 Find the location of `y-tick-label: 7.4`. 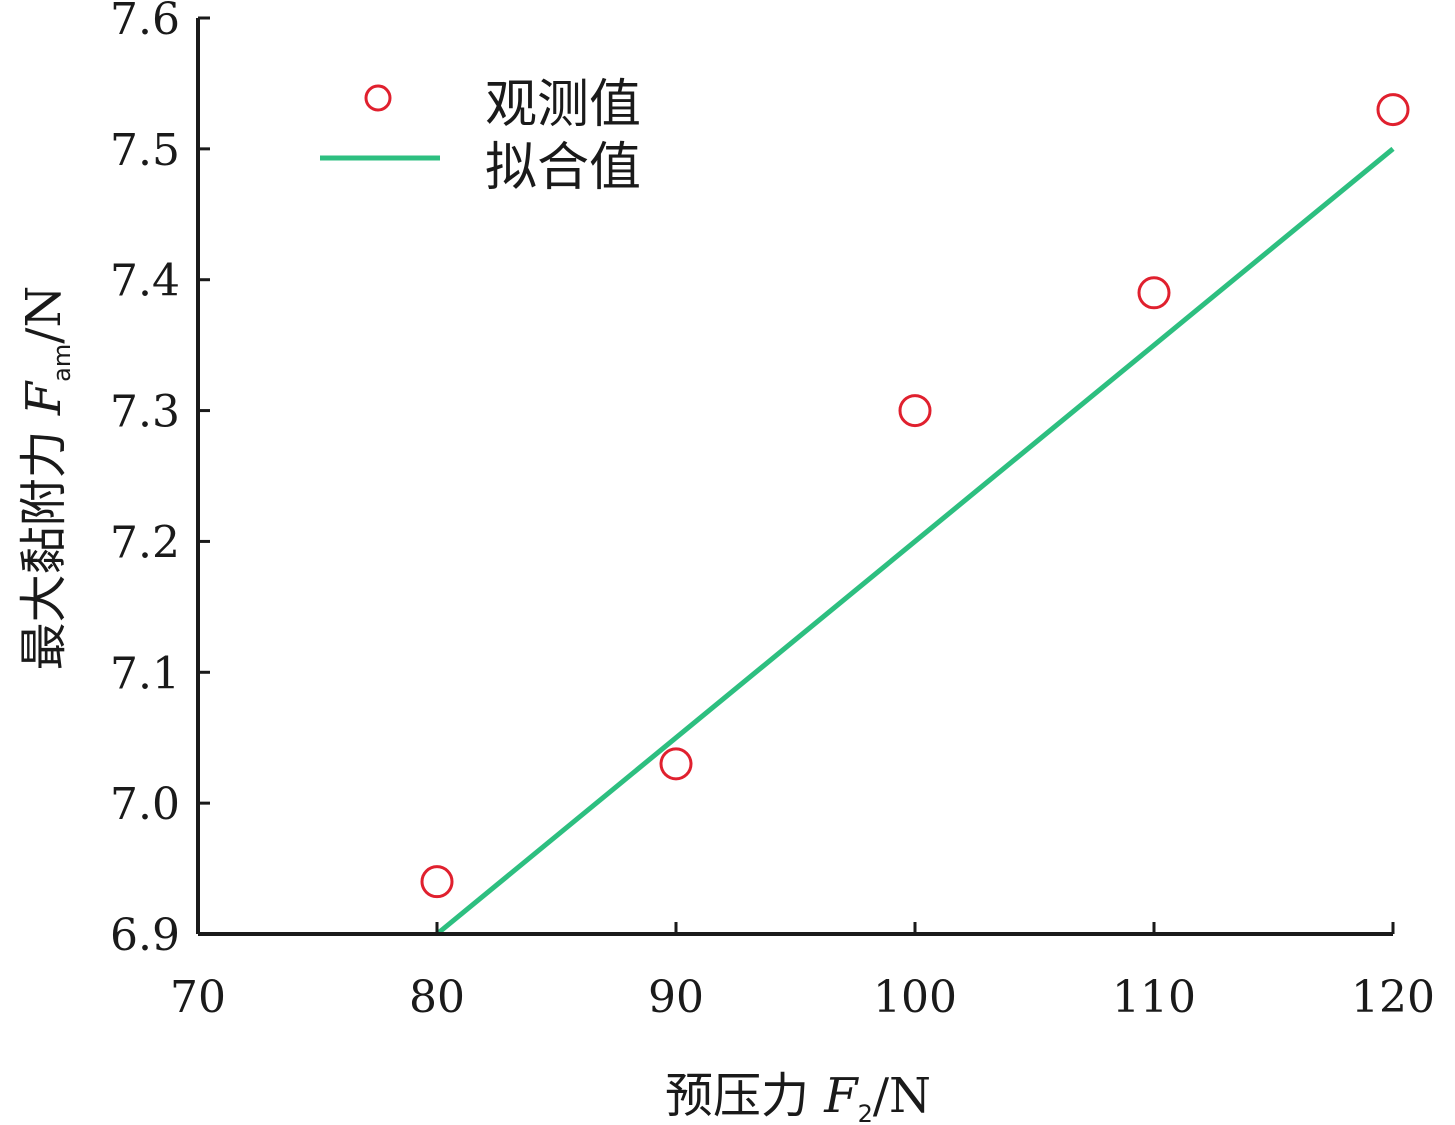

y-tick-label: 7.4 is located at coordinates (145, 281).